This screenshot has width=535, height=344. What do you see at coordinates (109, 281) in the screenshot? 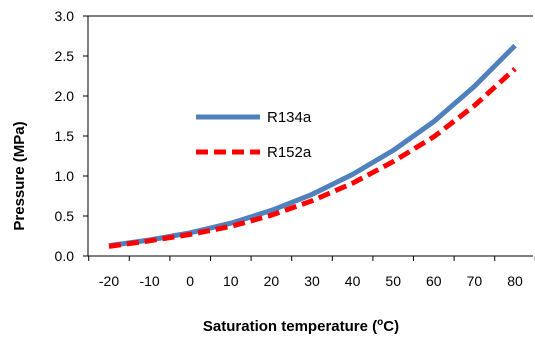
I see `x-tick-label: -20` at bounding box center [109, 281].